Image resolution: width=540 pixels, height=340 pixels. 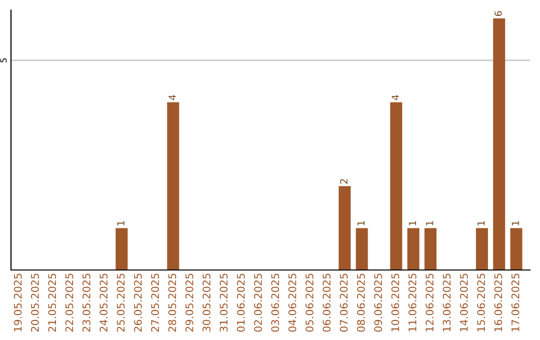 What do you see at coordinates (326, 303) in the screenshot?
I see `x-tick-label: 06.06.2025` at bounding box center [326, 303].